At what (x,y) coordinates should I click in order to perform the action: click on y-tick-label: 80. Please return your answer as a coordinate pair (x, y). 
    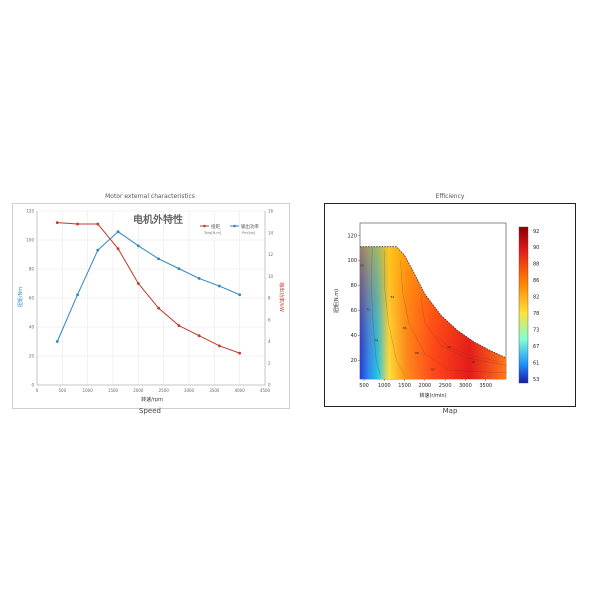
    Looking at the image, I should click on (32, 269).